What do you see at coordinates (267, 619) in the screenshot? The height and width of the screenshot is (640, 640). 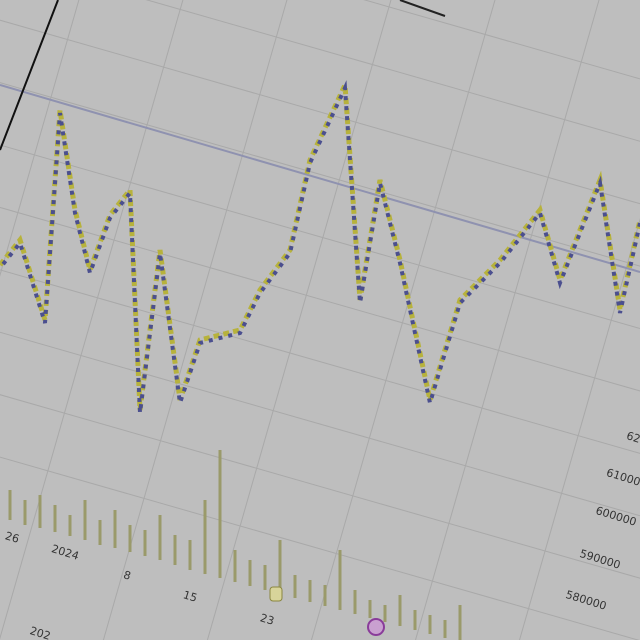 I see `x-label: 23` at bounding box center [267, 619].